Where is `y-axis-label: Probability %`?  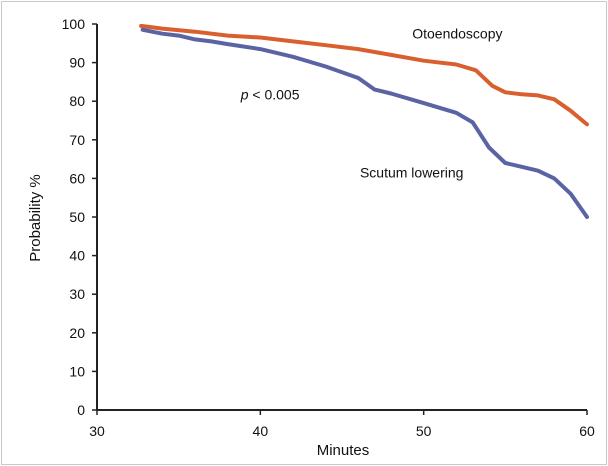 y-axis-label: Probability % is located at coordinates (35, 218).